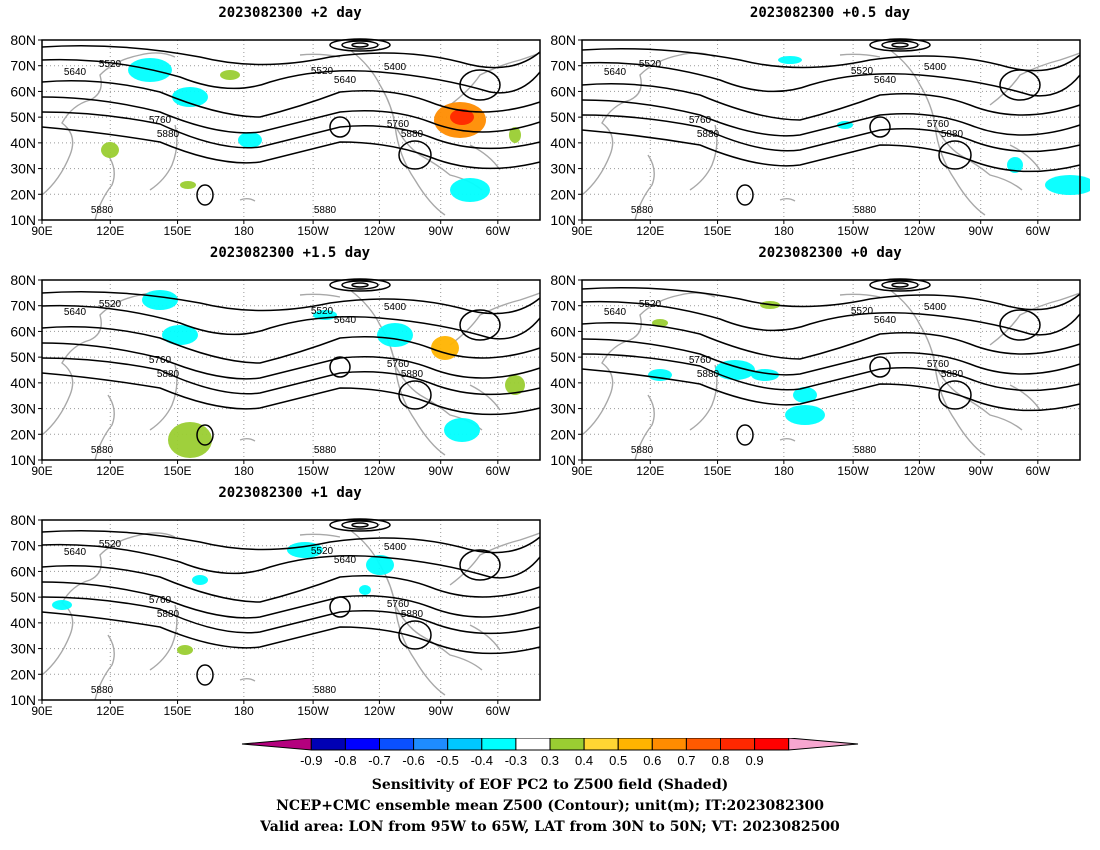  Describe the element at coordinates (290, 493) in the screenshot. I see `panel-title: 2023082300 +1 day` at that location.